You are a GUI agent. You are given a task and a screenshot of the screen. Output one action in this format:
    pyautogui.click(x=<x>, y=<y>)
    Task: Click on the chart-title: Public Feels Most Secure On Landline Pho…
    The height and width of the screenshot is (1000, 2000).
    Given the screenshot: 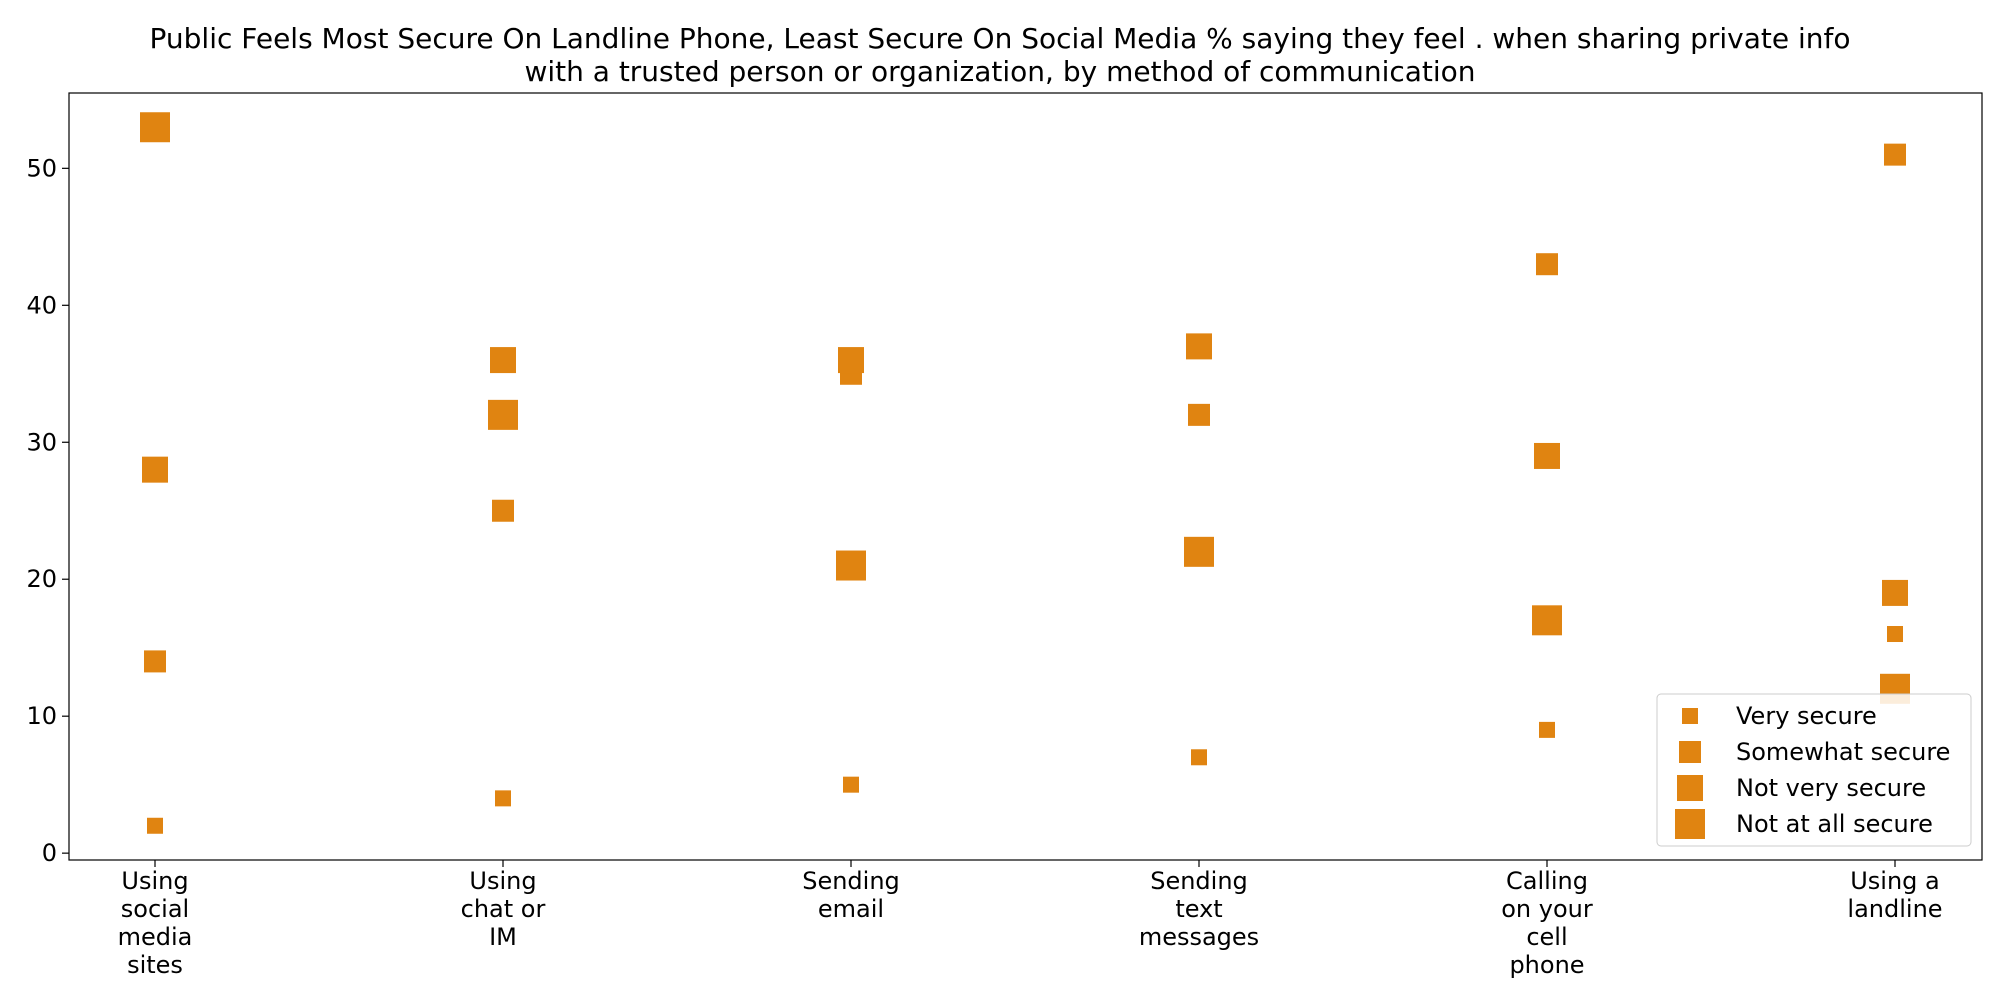 What is the action you would take?
    pyautogui.click(x=1000, y=55)
    